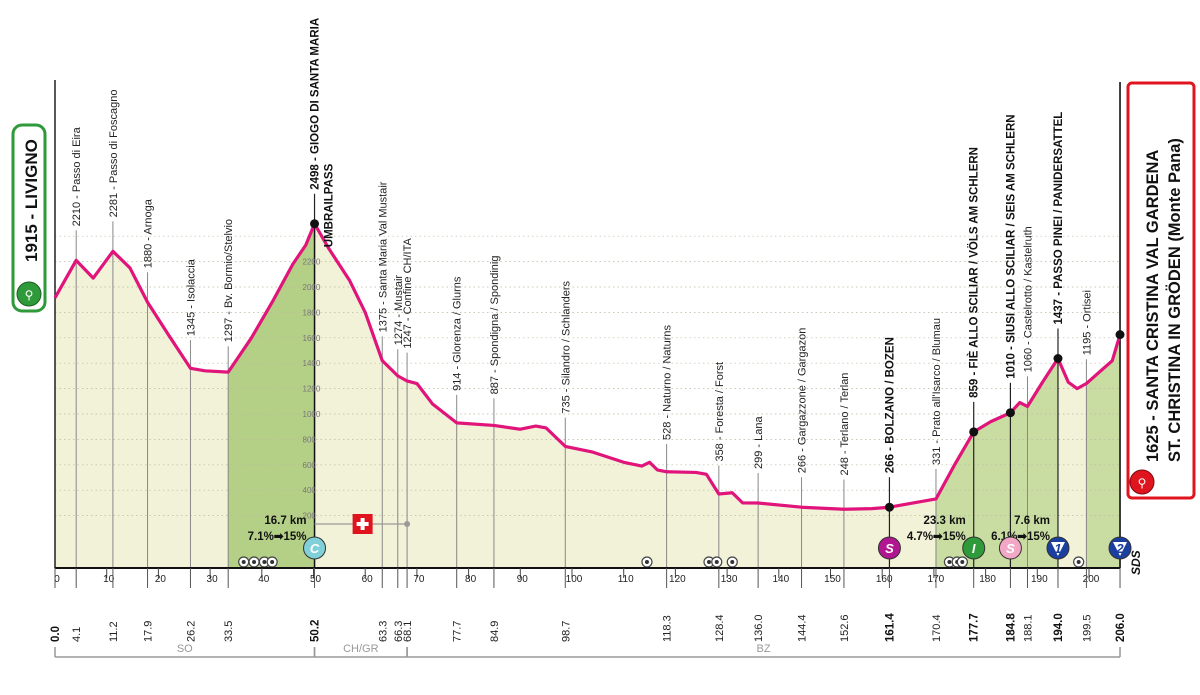  What do you see at coordinates (77, 634) in the screenshot?
I see `km-label: 4.1` at bounding box center [77, 634].